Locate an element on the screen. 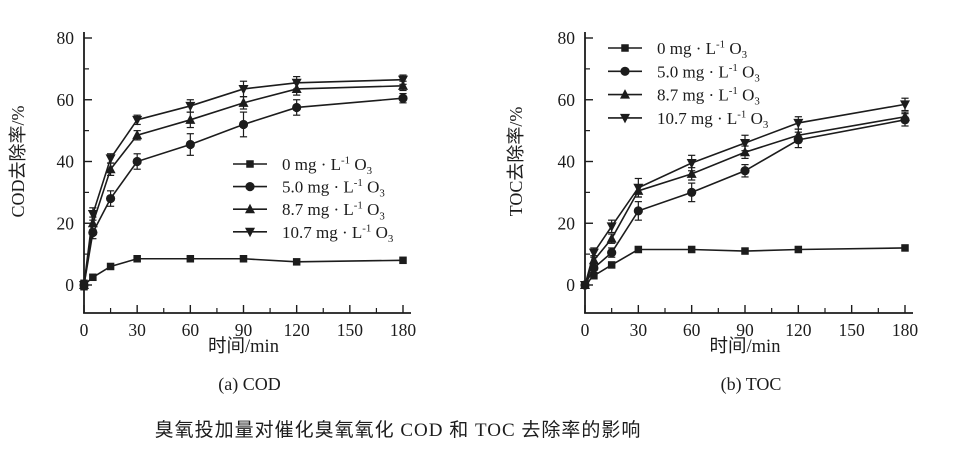  subplot-caption: (b) TOC is located at coordinates (751, 384).